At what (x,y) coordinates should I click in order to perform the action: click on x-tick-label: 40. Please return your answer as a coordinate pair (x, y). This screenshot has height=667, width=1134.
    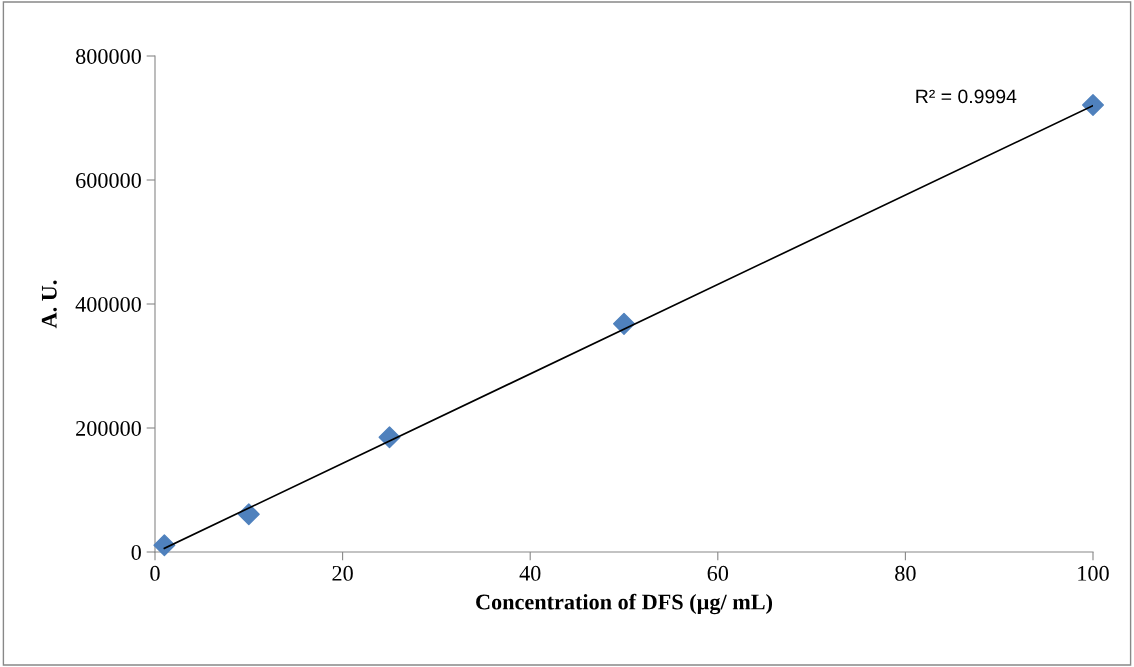
    Looking at the image, I should click on (530, 573).